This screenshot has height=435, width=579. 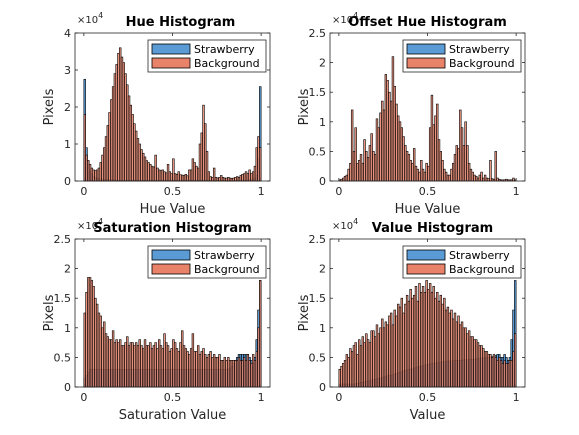 I want to click on chart-title: Value Histogram, so click(x=432, y=228).